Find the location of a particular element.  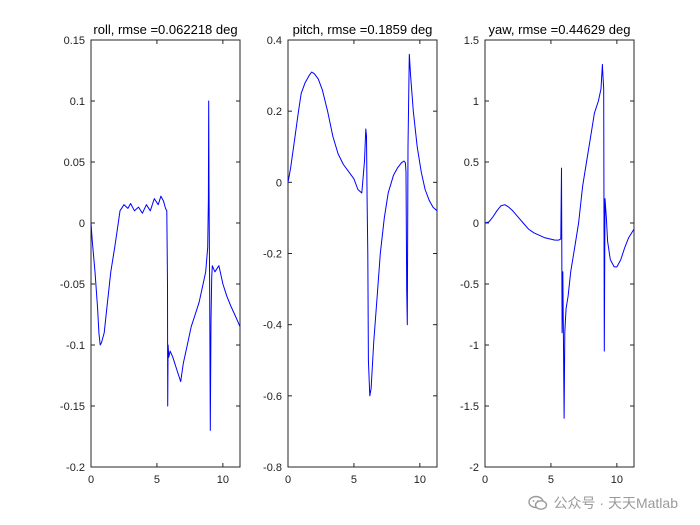

y-tick-label: -2 is located at coordinates (474, 468).